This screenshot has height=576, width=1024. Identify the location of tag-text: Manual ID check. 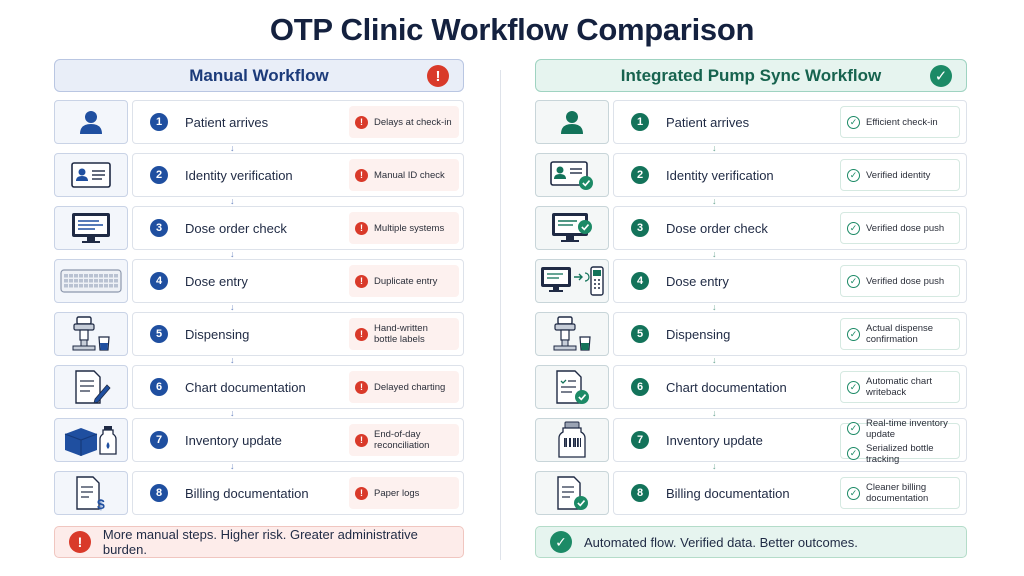
(409, 175).